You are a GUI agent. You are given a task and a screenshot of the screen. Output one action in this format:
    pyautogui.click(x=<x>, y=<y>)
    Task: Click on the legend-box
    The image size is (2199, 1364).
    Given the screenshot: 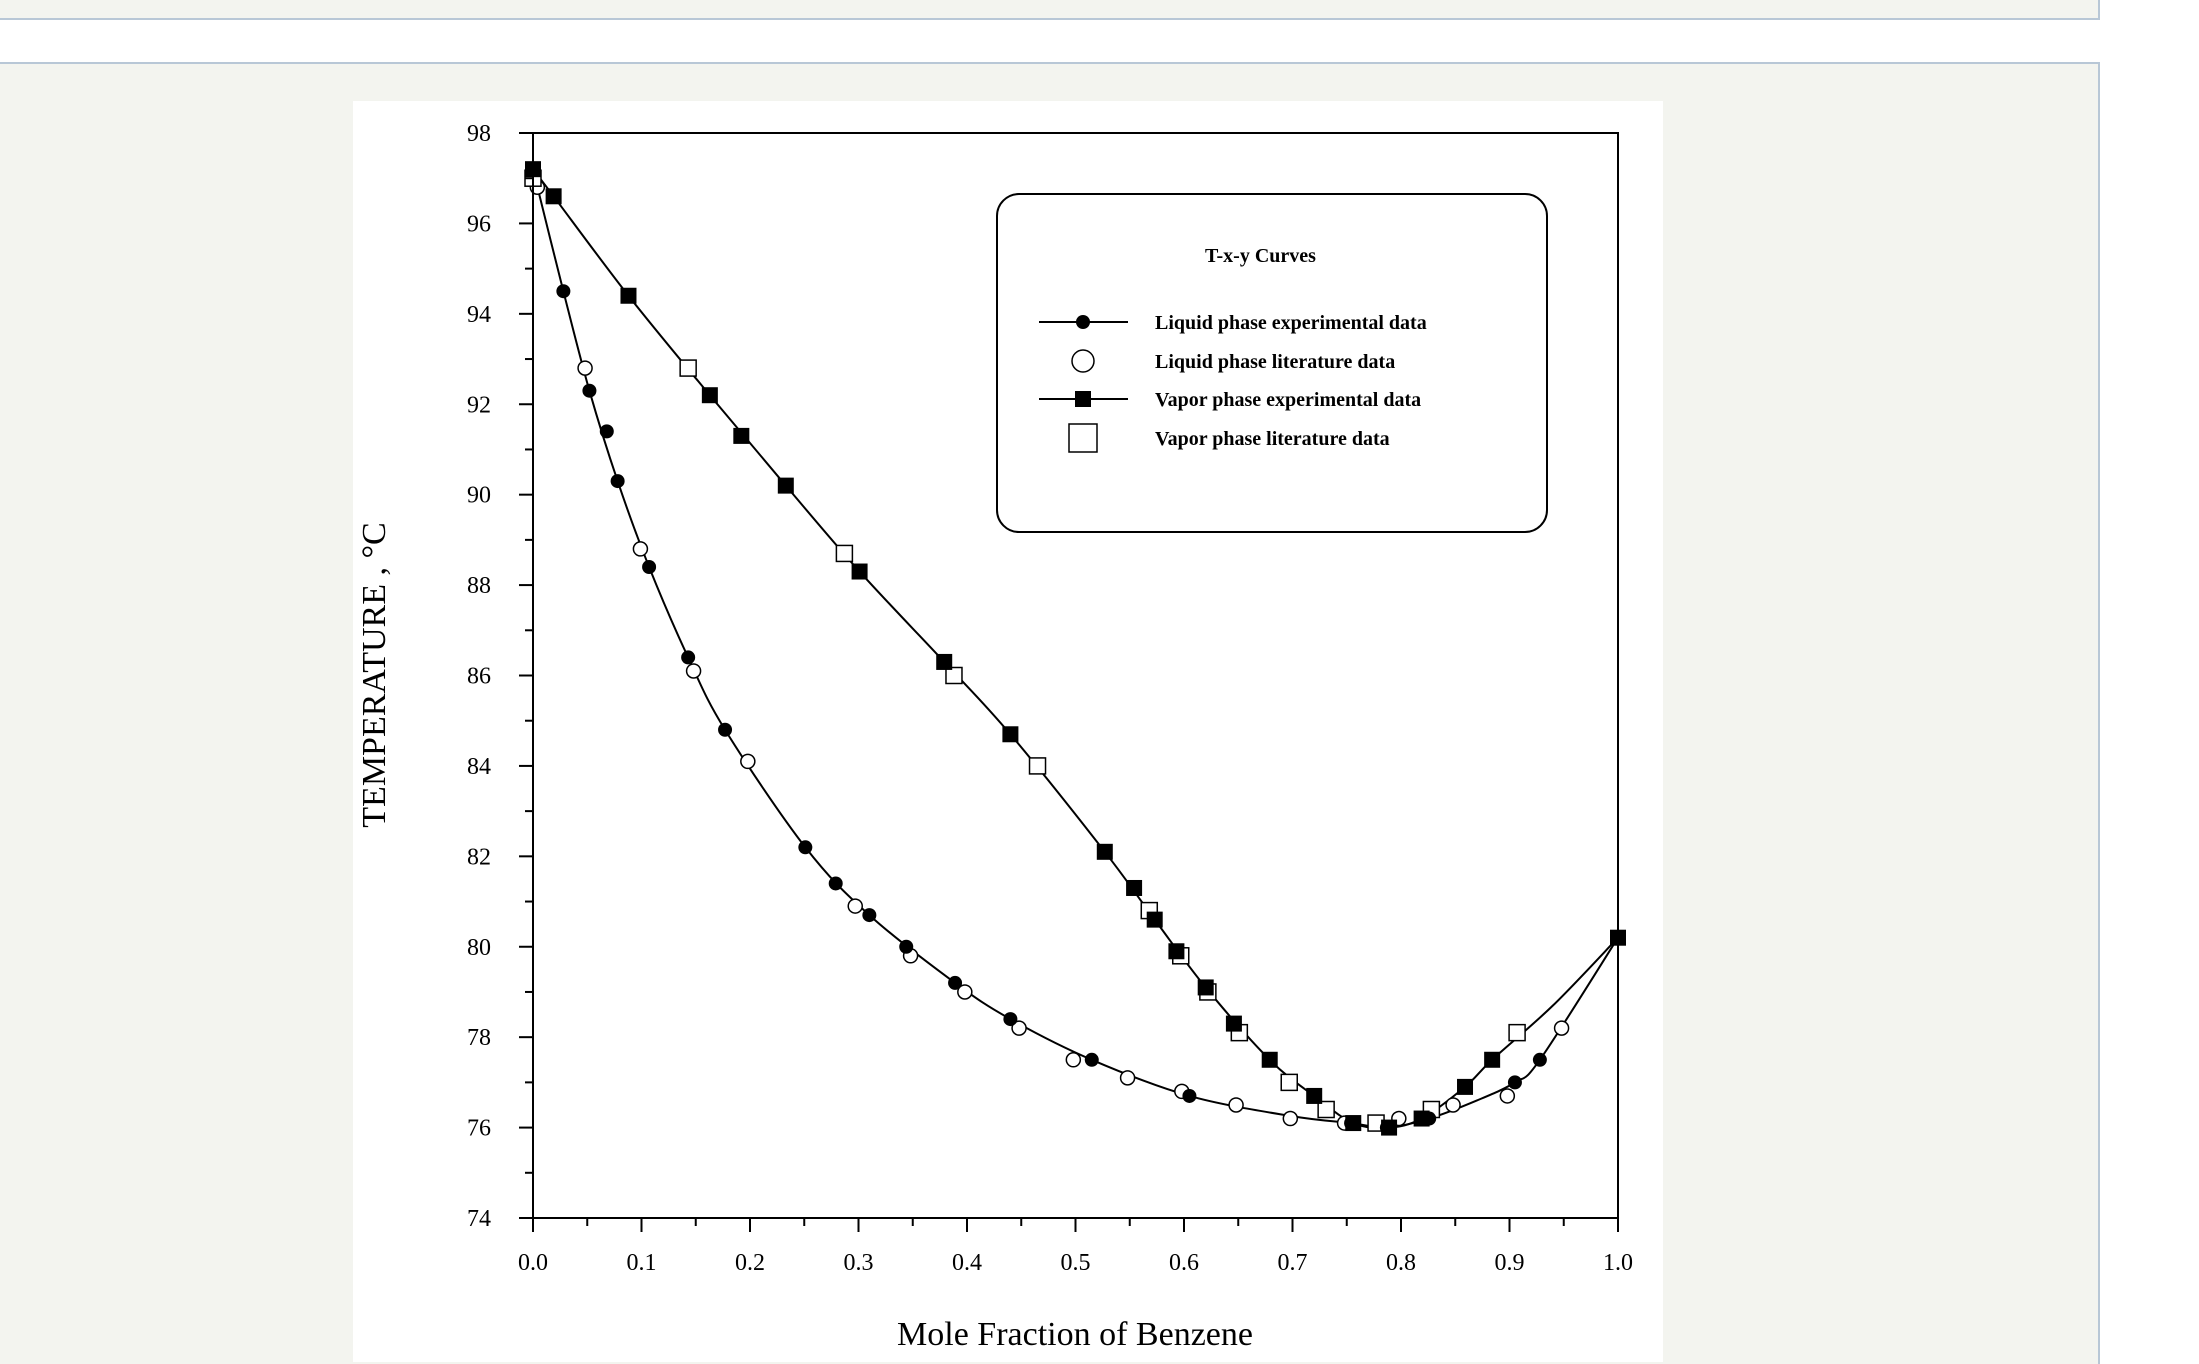 What is the action you would take?
    pyautogui.click(x=1272, y=363)
    